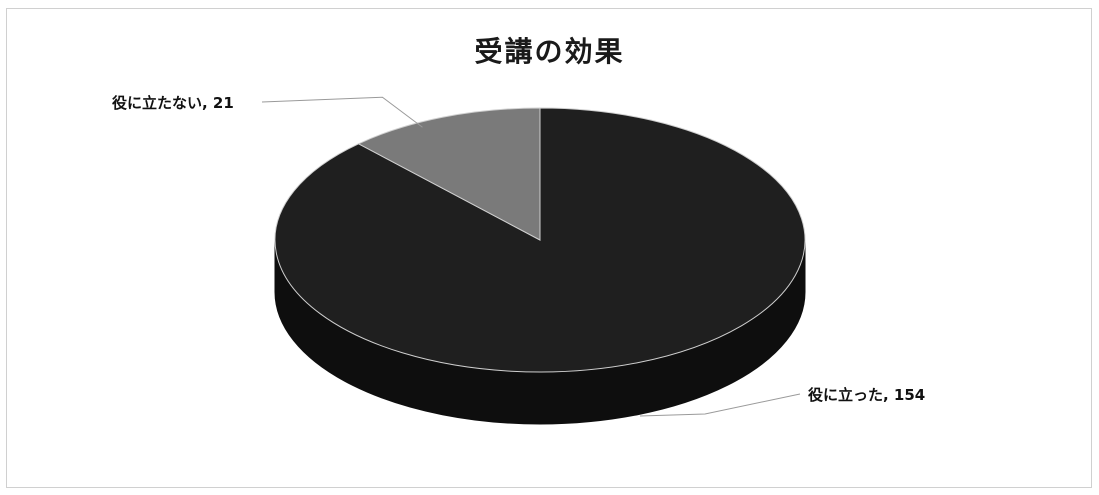 This screenshot has width=1099, height=495. What do you see at coordinates (549, 51) in the screenshot?
I see `chart-title: 受講の効果` at bounding box center [549, 51].